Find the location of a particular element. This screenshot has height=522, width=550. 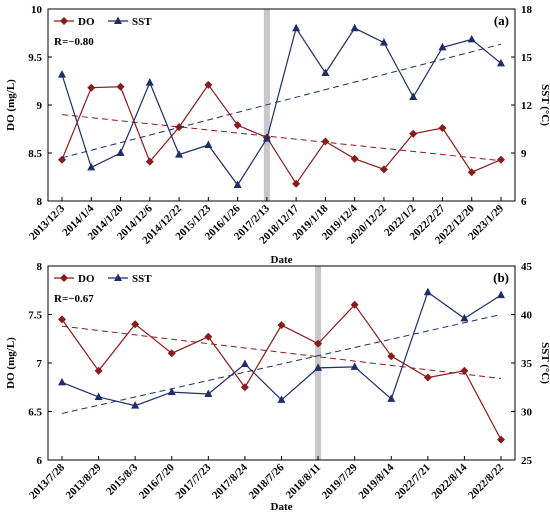

panel-label: (b) is located at coordinates (501, 277).